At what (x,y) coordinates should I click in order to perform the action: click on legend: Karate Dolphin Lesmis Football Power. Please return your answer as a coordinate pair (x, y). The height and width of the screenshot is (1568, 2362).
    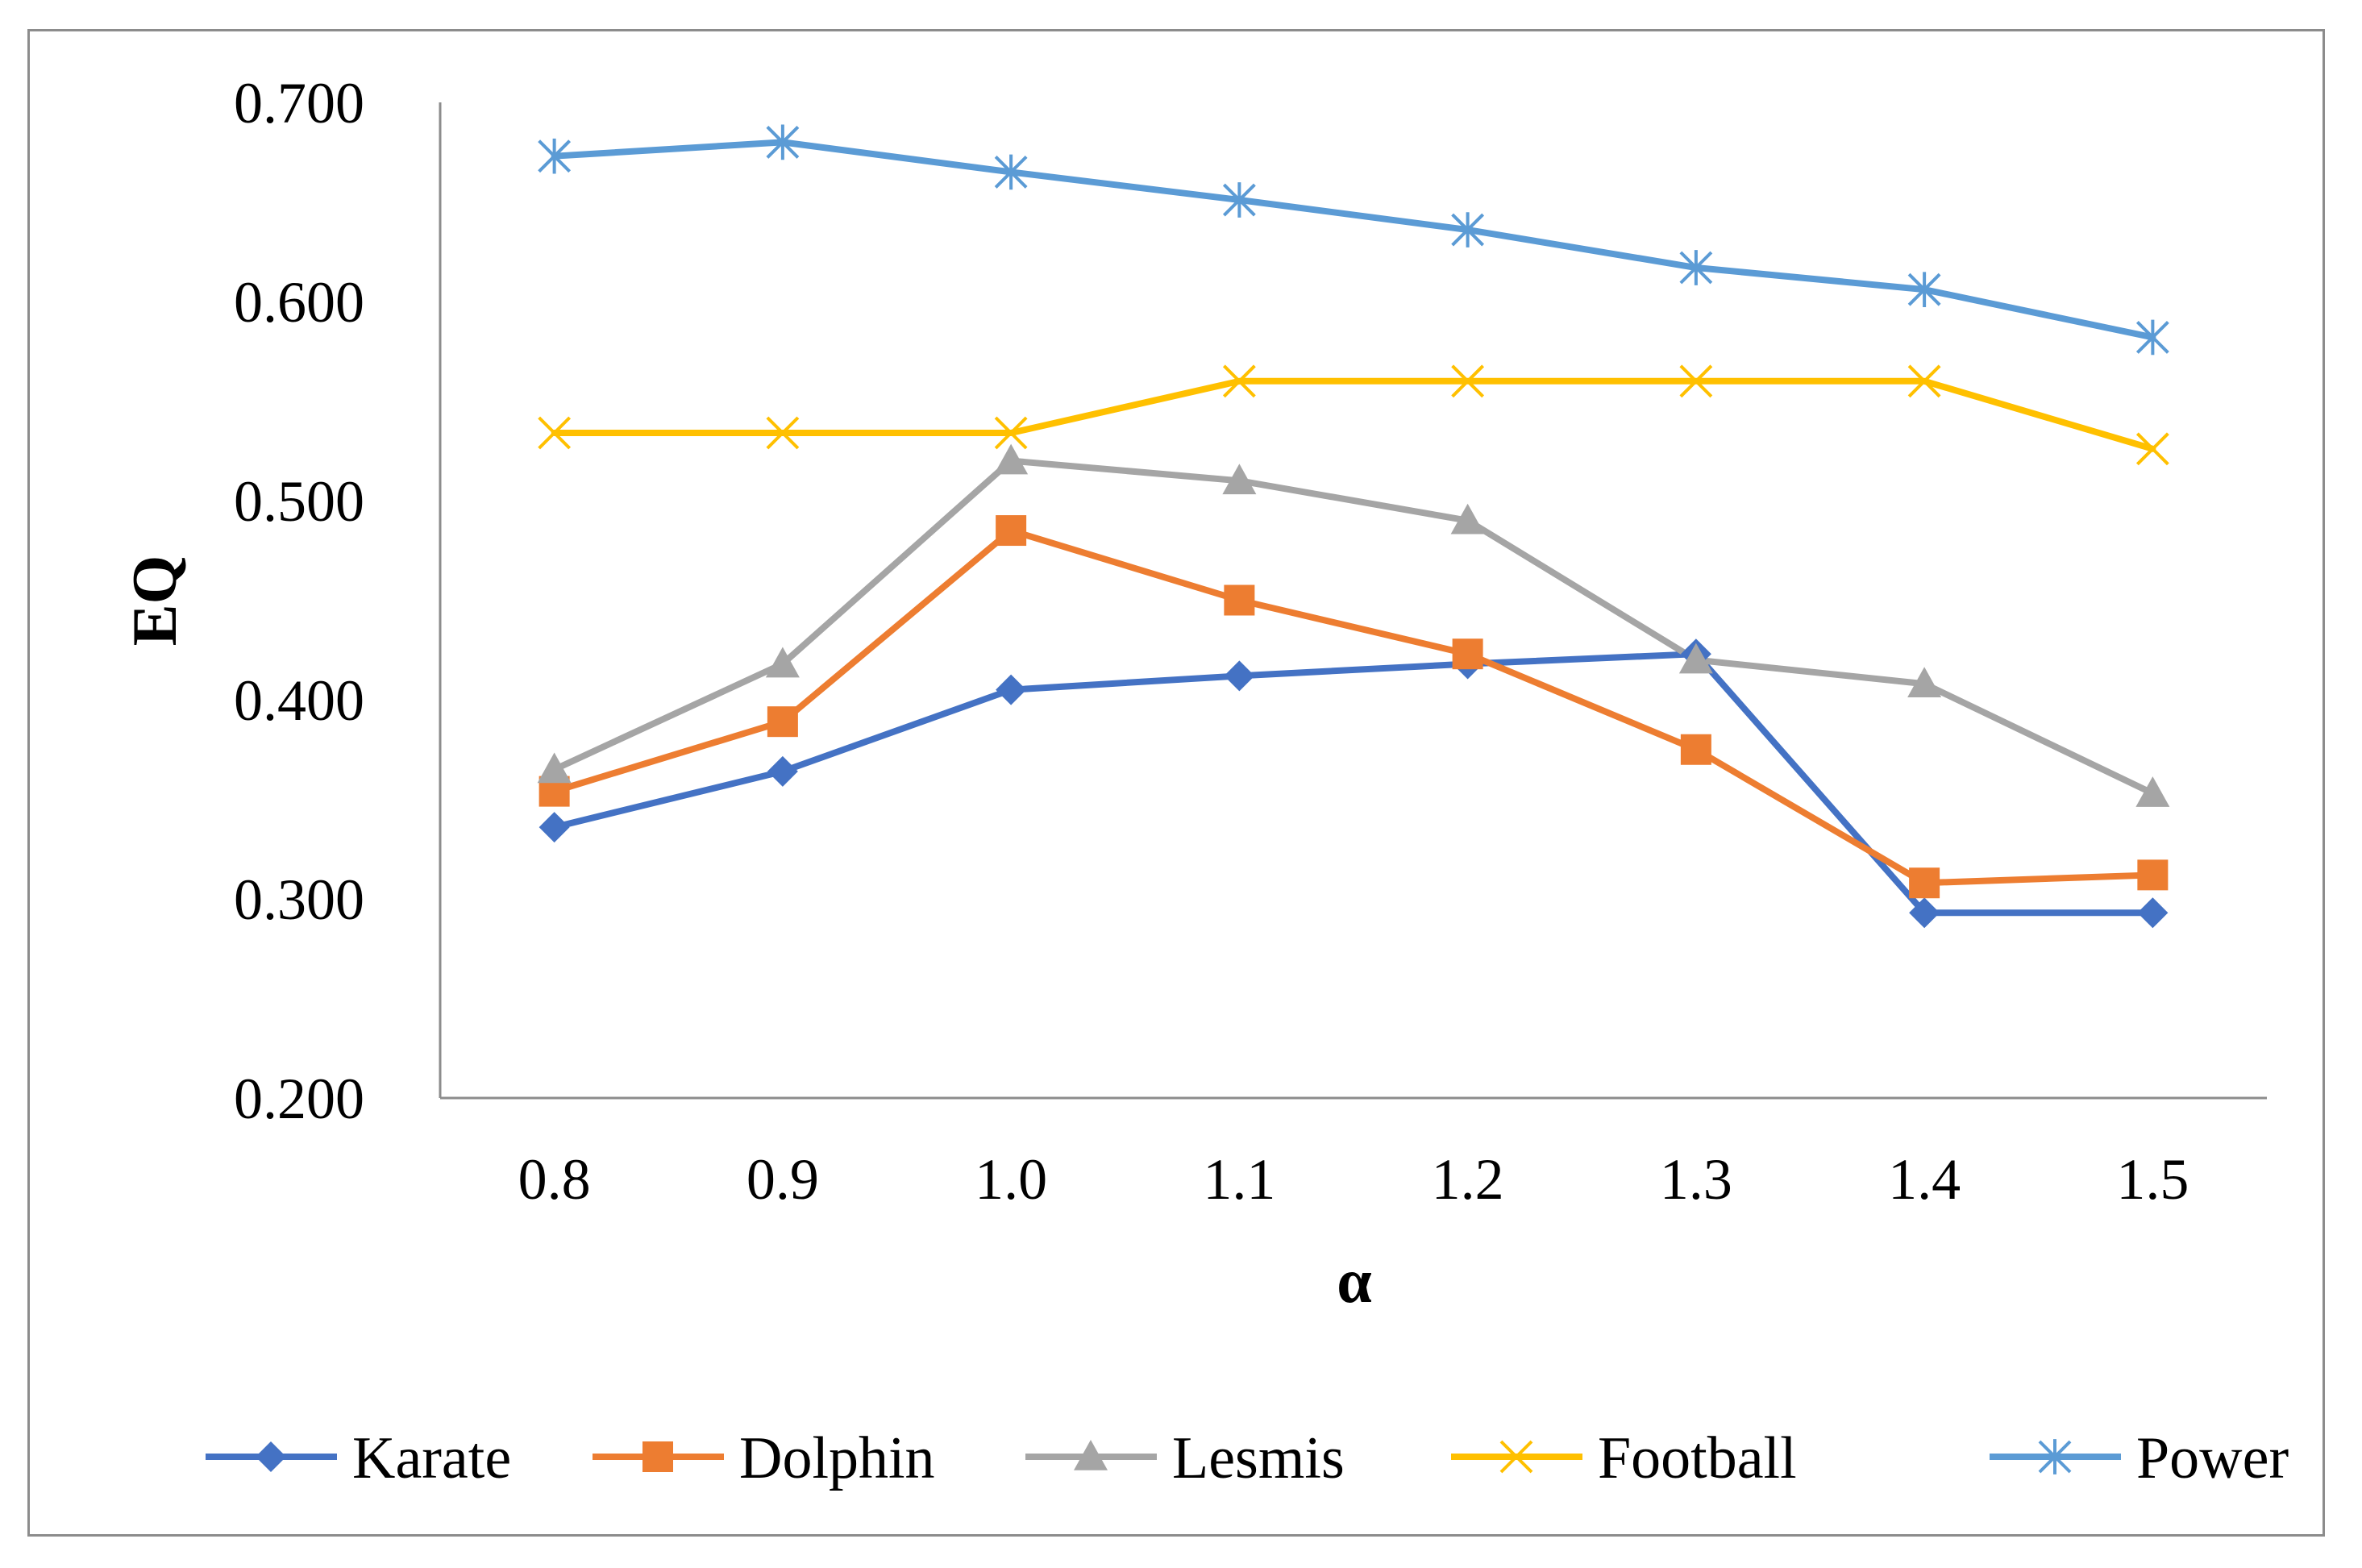
    Looking at the image, I should click on (1247, 1458).